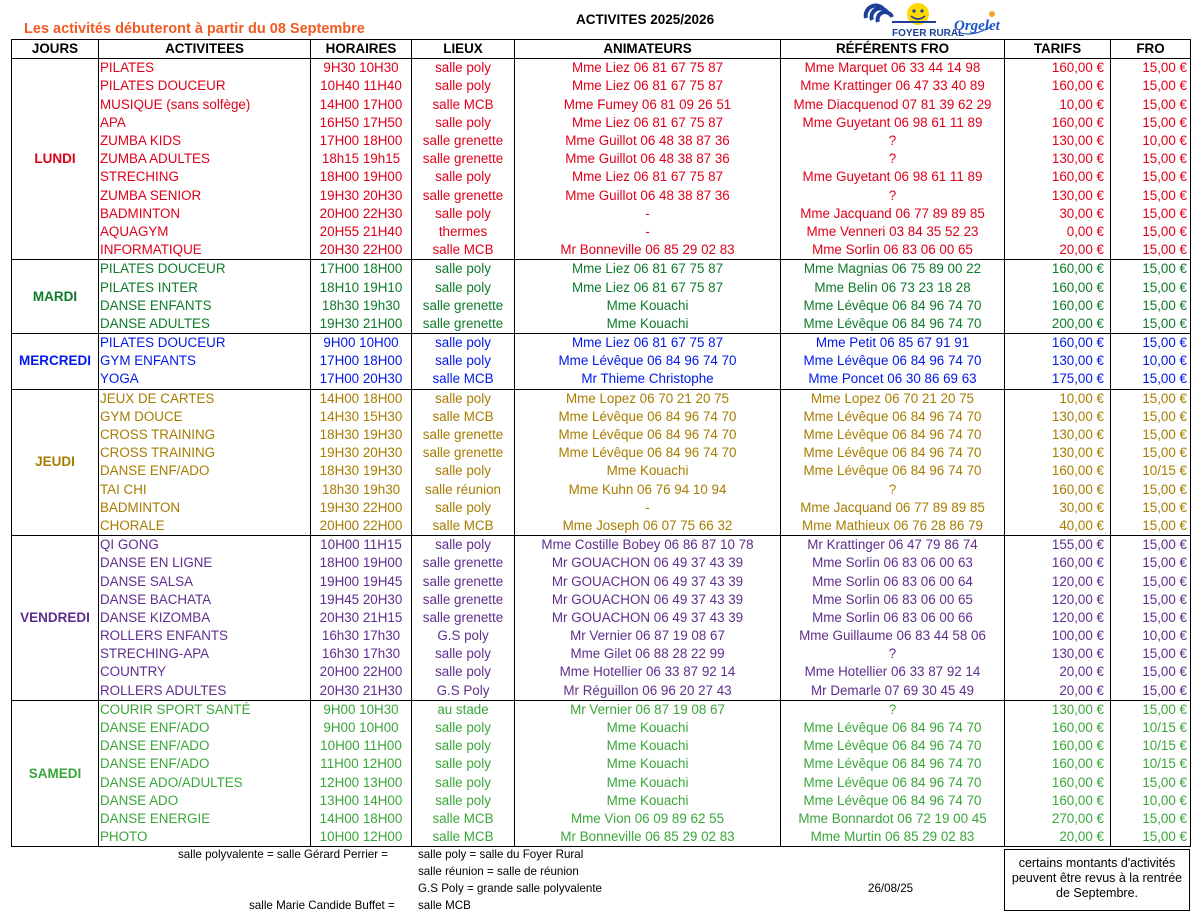 The image size is (1196, 916). I want to click on col-header-horaires: HORAIRES, so click(361, 49).